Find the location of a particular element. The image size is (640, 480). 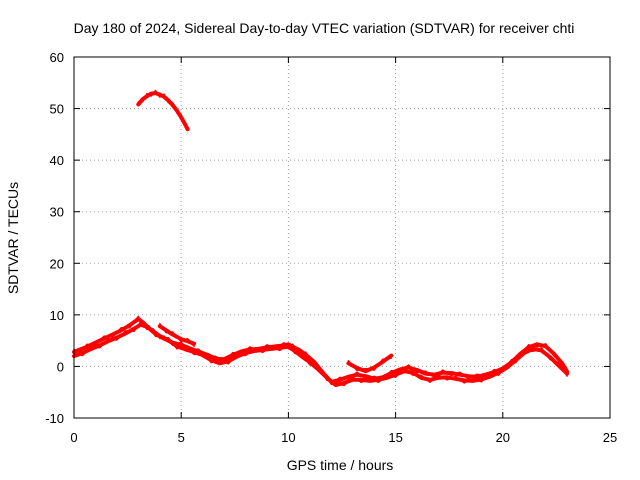

x-axis-label: GPS time / hours is located at coordinates (340, 465).